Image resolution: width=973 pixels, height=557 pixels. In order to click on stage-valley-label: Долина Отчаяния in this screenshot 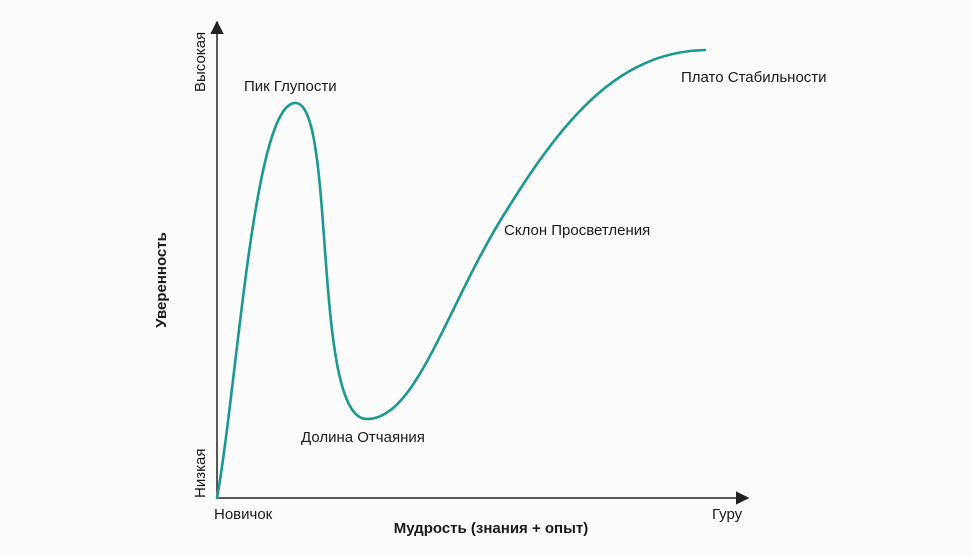, I will do `click(363, 437)`.